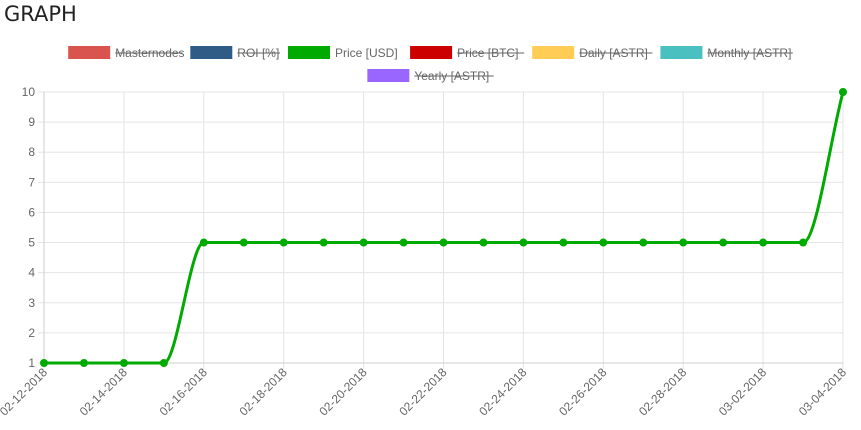 Image resolution: width=861 pixels, height=430 pixels. I want to click on x-tick-label: 03-04-2018, so click(823, 392).